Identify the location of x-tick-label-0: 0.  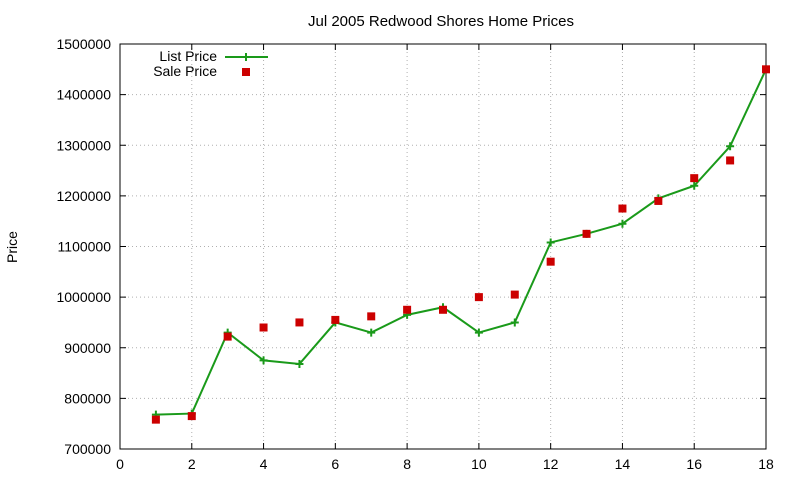
(120, 464).